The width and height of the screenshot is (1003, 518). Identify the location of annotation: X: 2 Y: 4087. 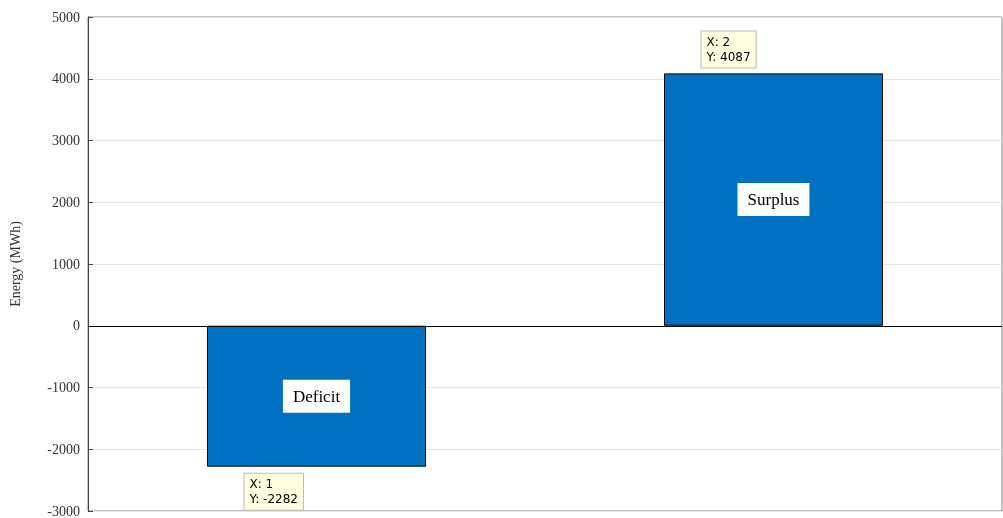
(728, 49).